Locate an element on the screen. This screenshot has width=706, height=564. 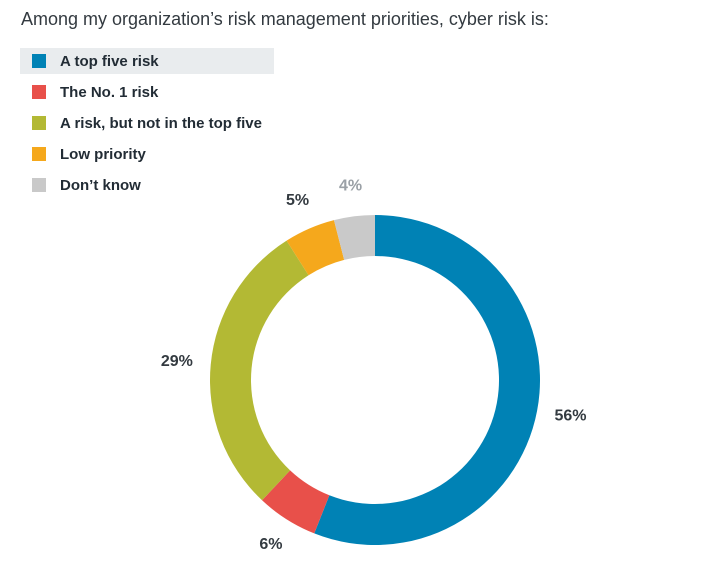
legend-swatch-top-five-risk is located at coordinates (39, 61).